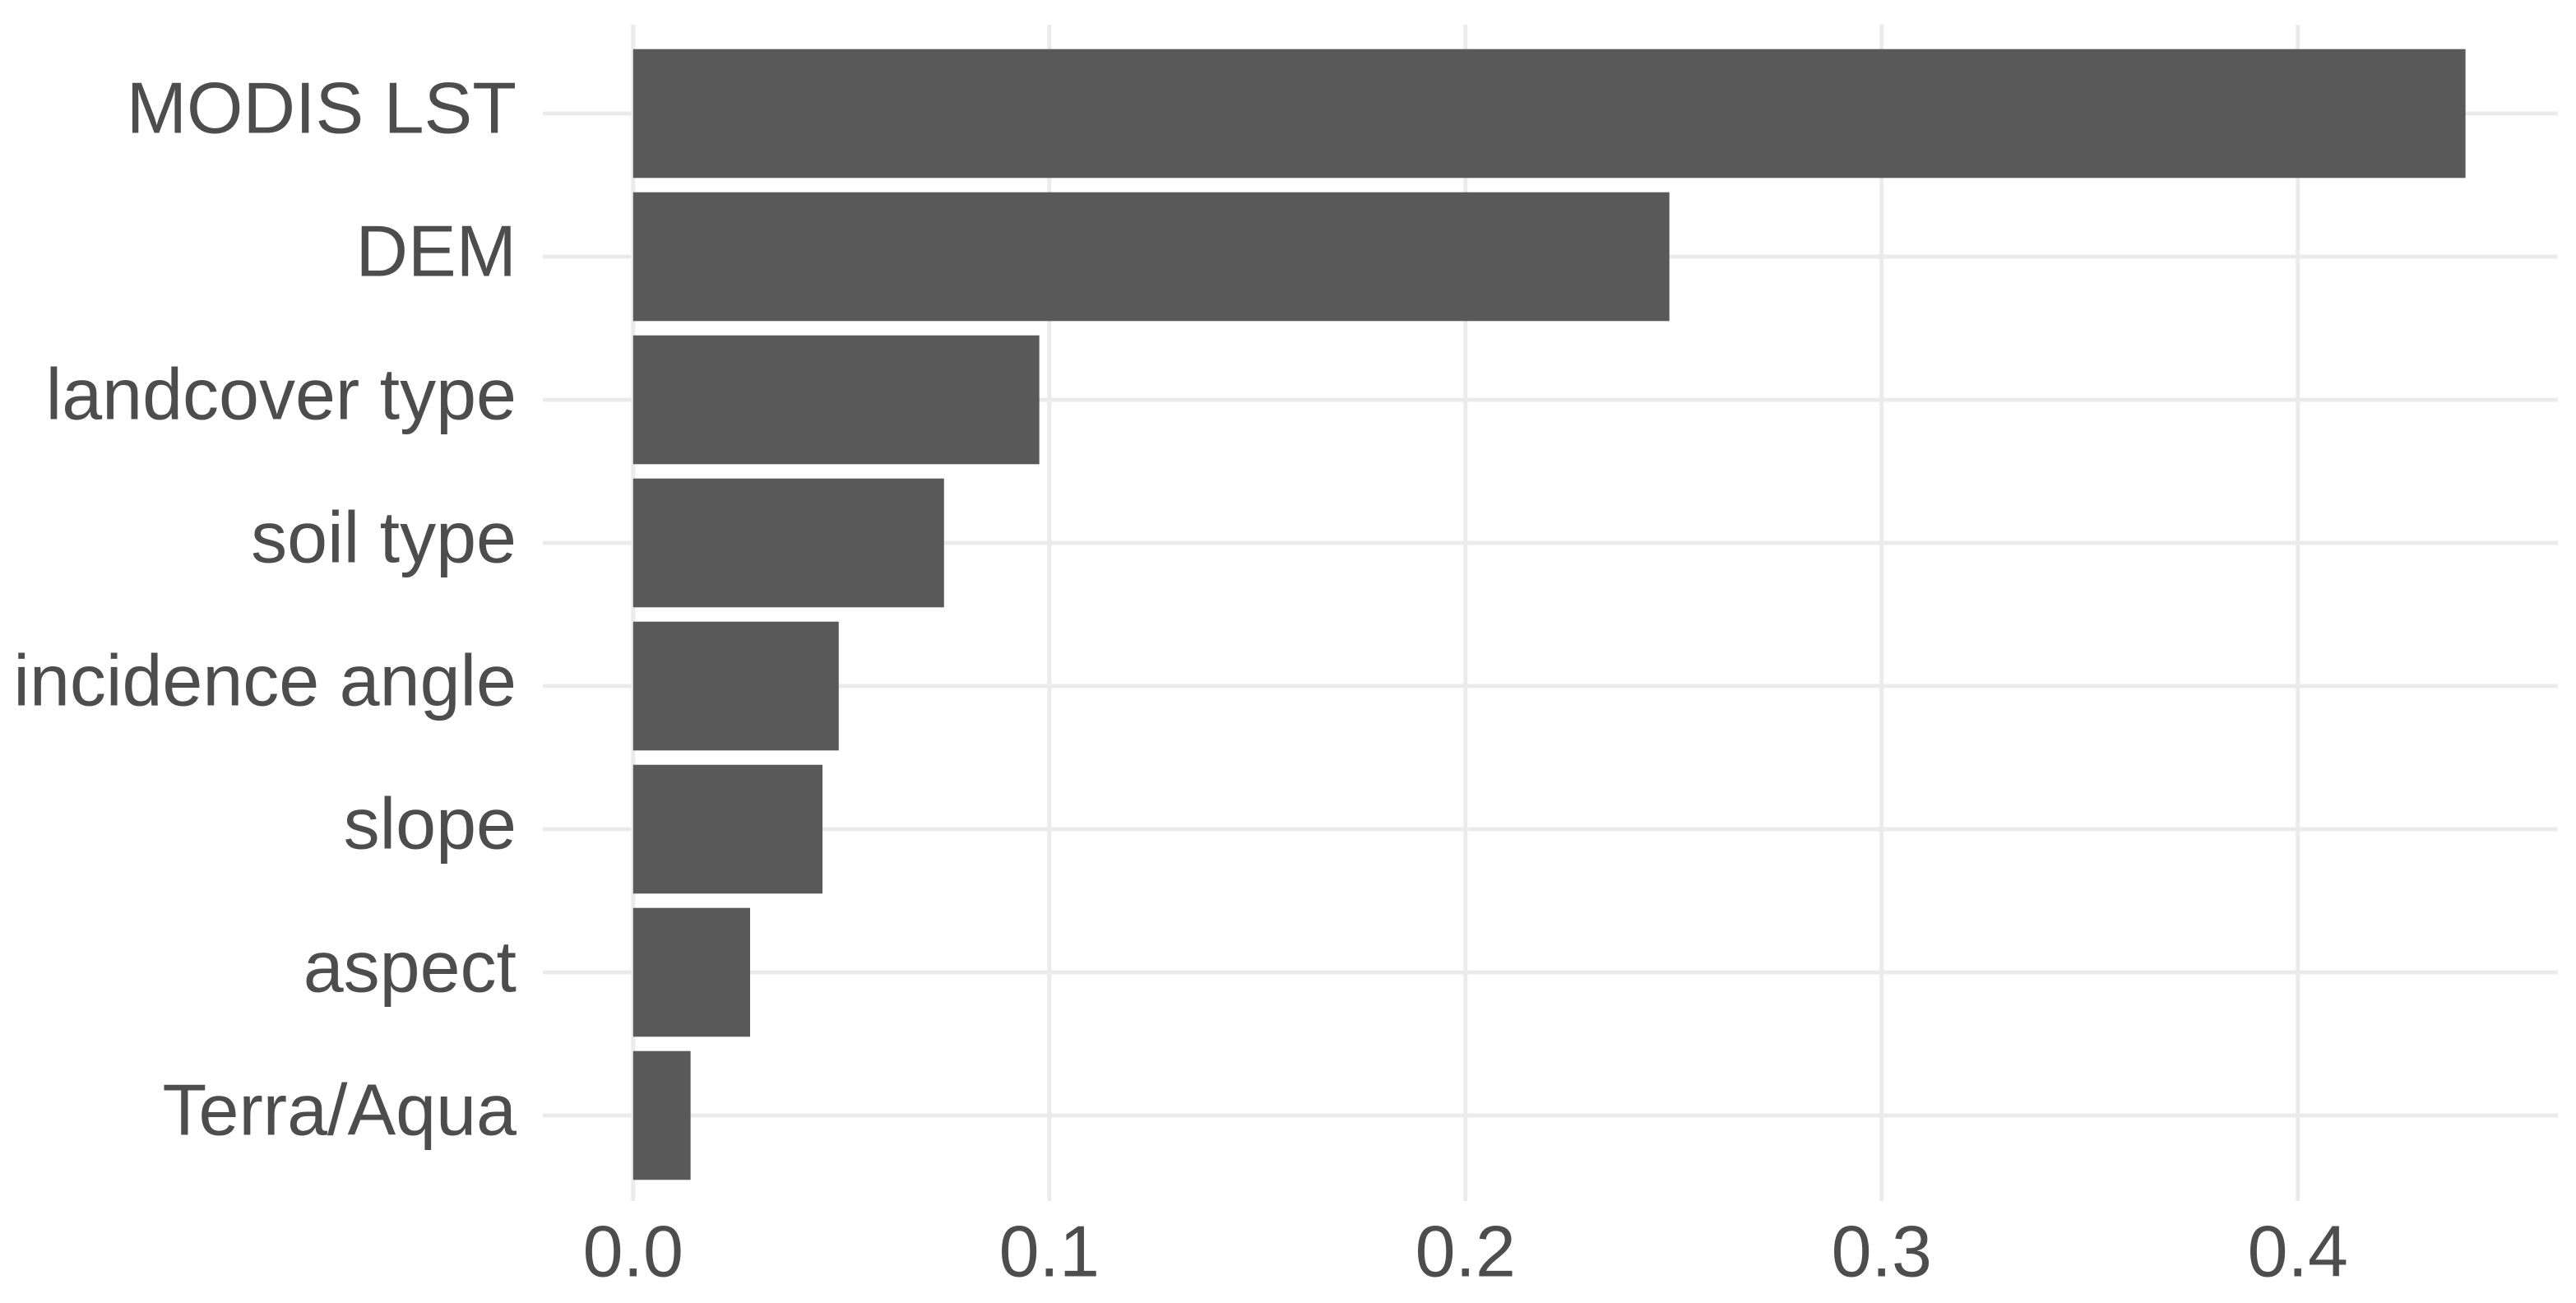 The width and height of the screenshot is (2576, 1303). I want to click on x-tick-label: 0.3, so click(1882, 1250).